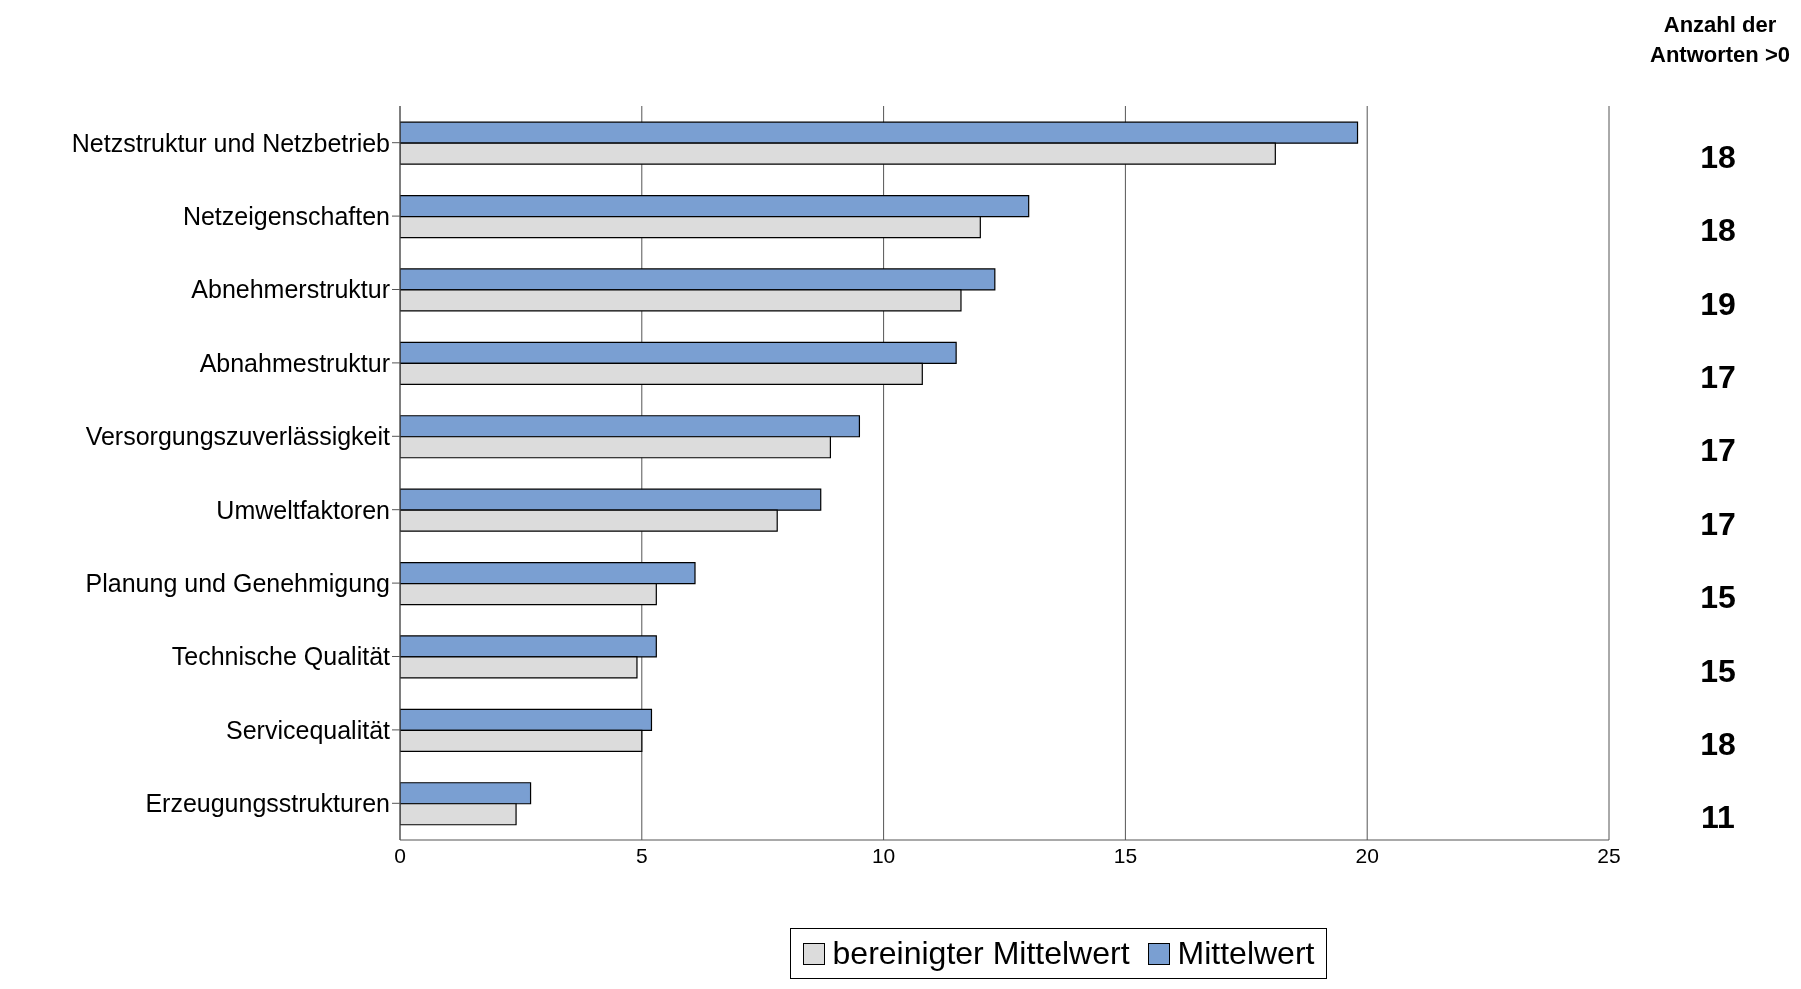 The image size is (1801, 989). What do you see at coordinates (883, 855) in the screenshot?
I see `x-tick-label: 10` at bounding box center [883, 855].